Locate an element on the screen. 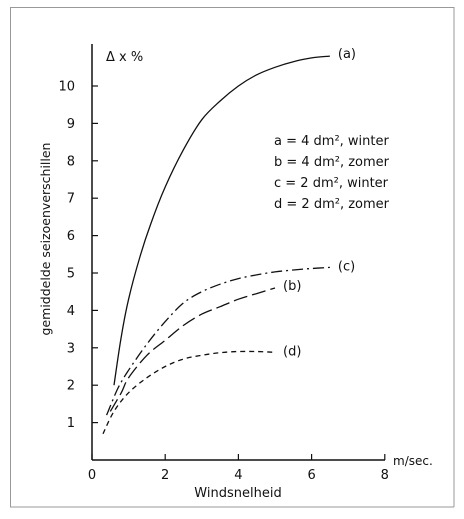 Image resolution: width=464 pixels, height=519 pixels. legend-entry: a = 4 dm², winter is located at coordinates (331, 141).